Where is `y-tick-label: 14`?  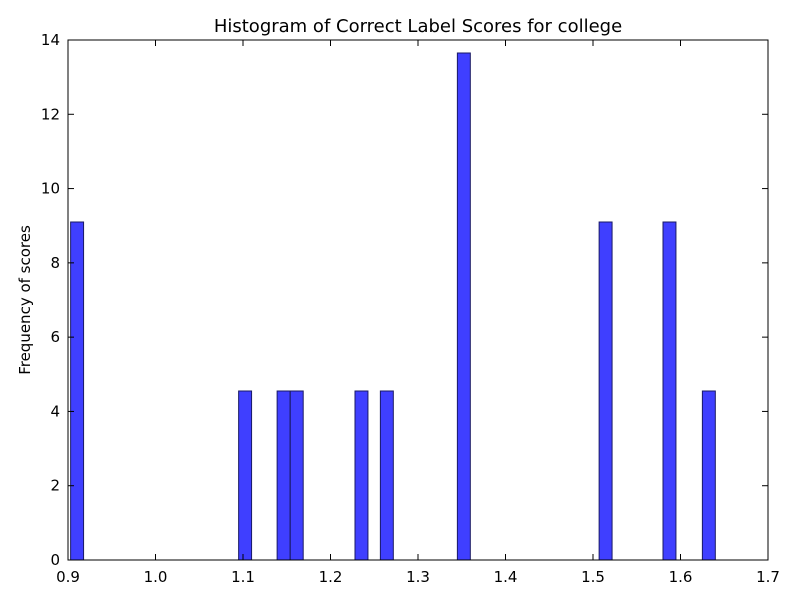 y-tick-label: 14 is located at coordinates (50, 40).